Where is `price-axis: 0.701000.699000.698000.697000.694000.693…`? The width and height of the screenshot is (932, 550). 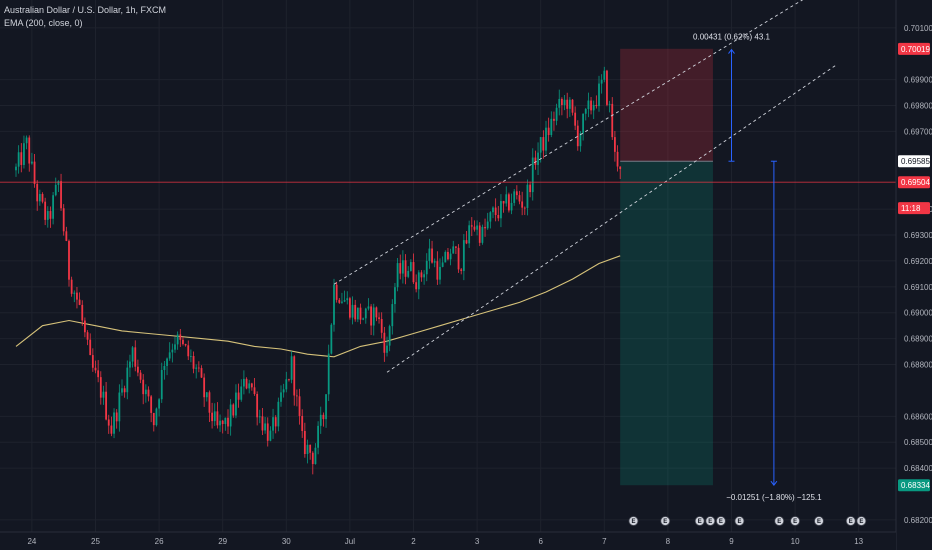 price-axis: 0.701000.699000.698000.697000.694000.693… is located at coordinates (913, 275).